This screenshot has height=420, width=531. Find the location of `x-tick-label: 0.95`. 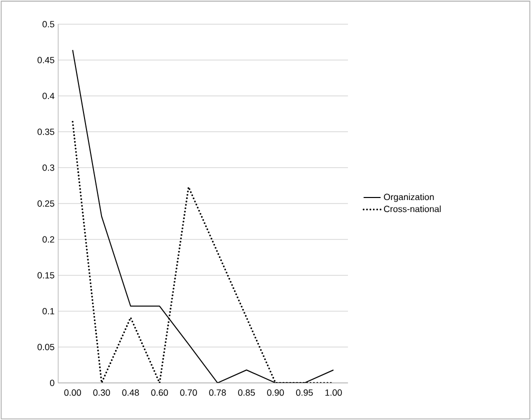

x-tick-label: 0.95 is located at coordinates (304, 392).